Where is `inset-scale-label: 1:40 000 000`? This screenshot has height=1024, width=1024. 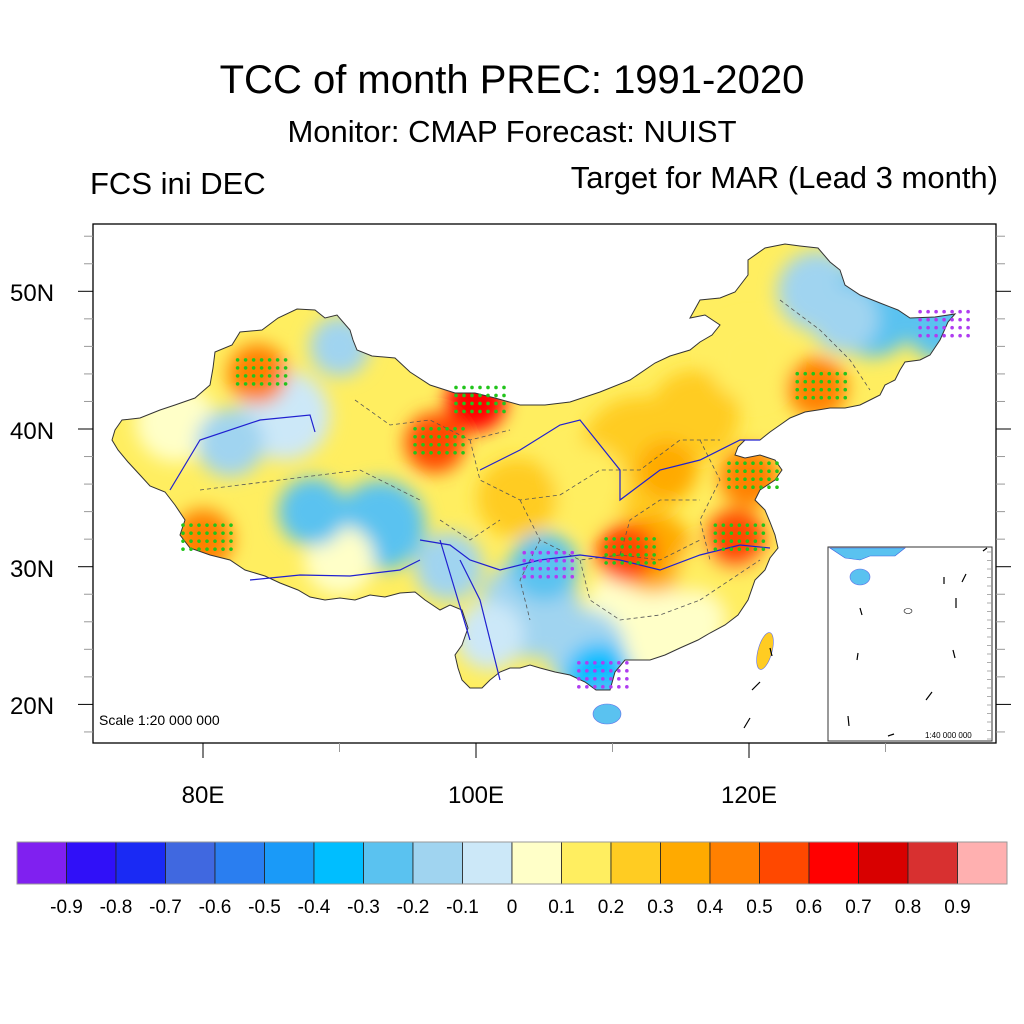
inset-scale-label: 1:40 000 000 is located at coordinates (948, 735).